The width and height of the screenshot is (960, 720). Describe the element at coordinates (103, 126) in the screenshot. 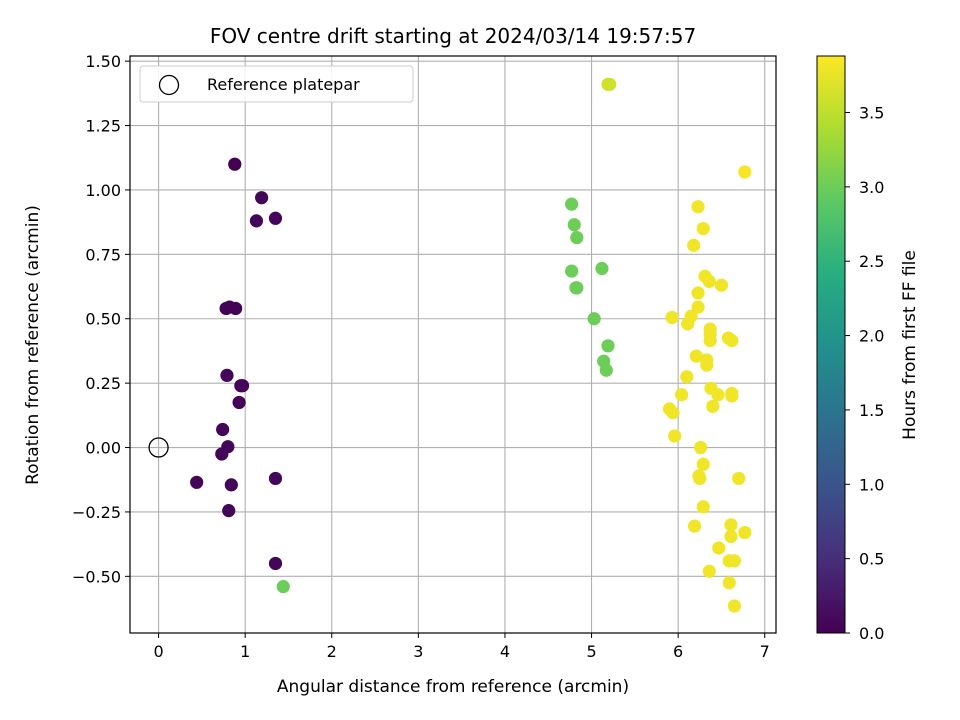

I see `y-tick-label: 1.25` at that location.